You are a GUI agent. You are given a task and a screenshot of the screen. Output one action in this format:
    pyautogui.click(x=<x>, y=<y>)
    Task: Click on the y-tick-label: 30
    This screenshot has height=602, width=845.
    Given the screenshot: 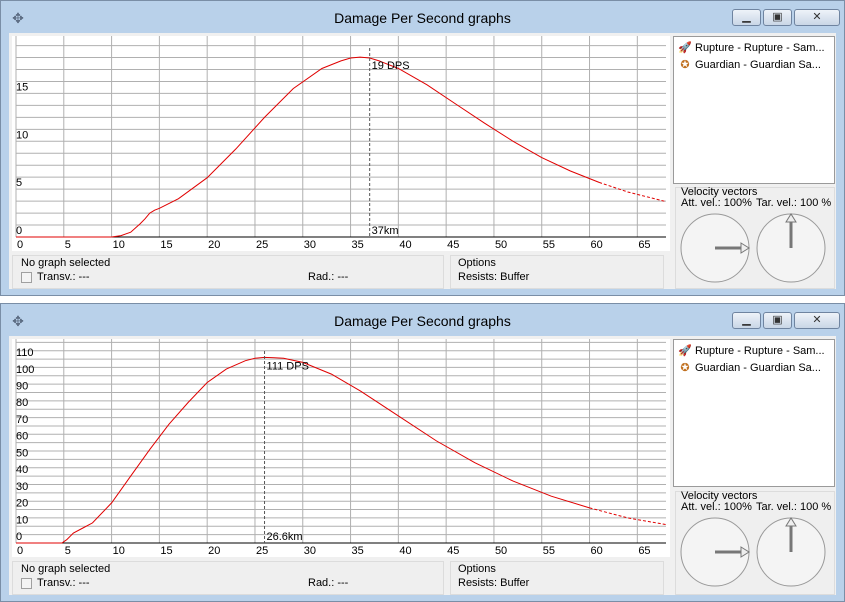 What is the action you would take?
    pyautogui.click(x=22, y=487)
    